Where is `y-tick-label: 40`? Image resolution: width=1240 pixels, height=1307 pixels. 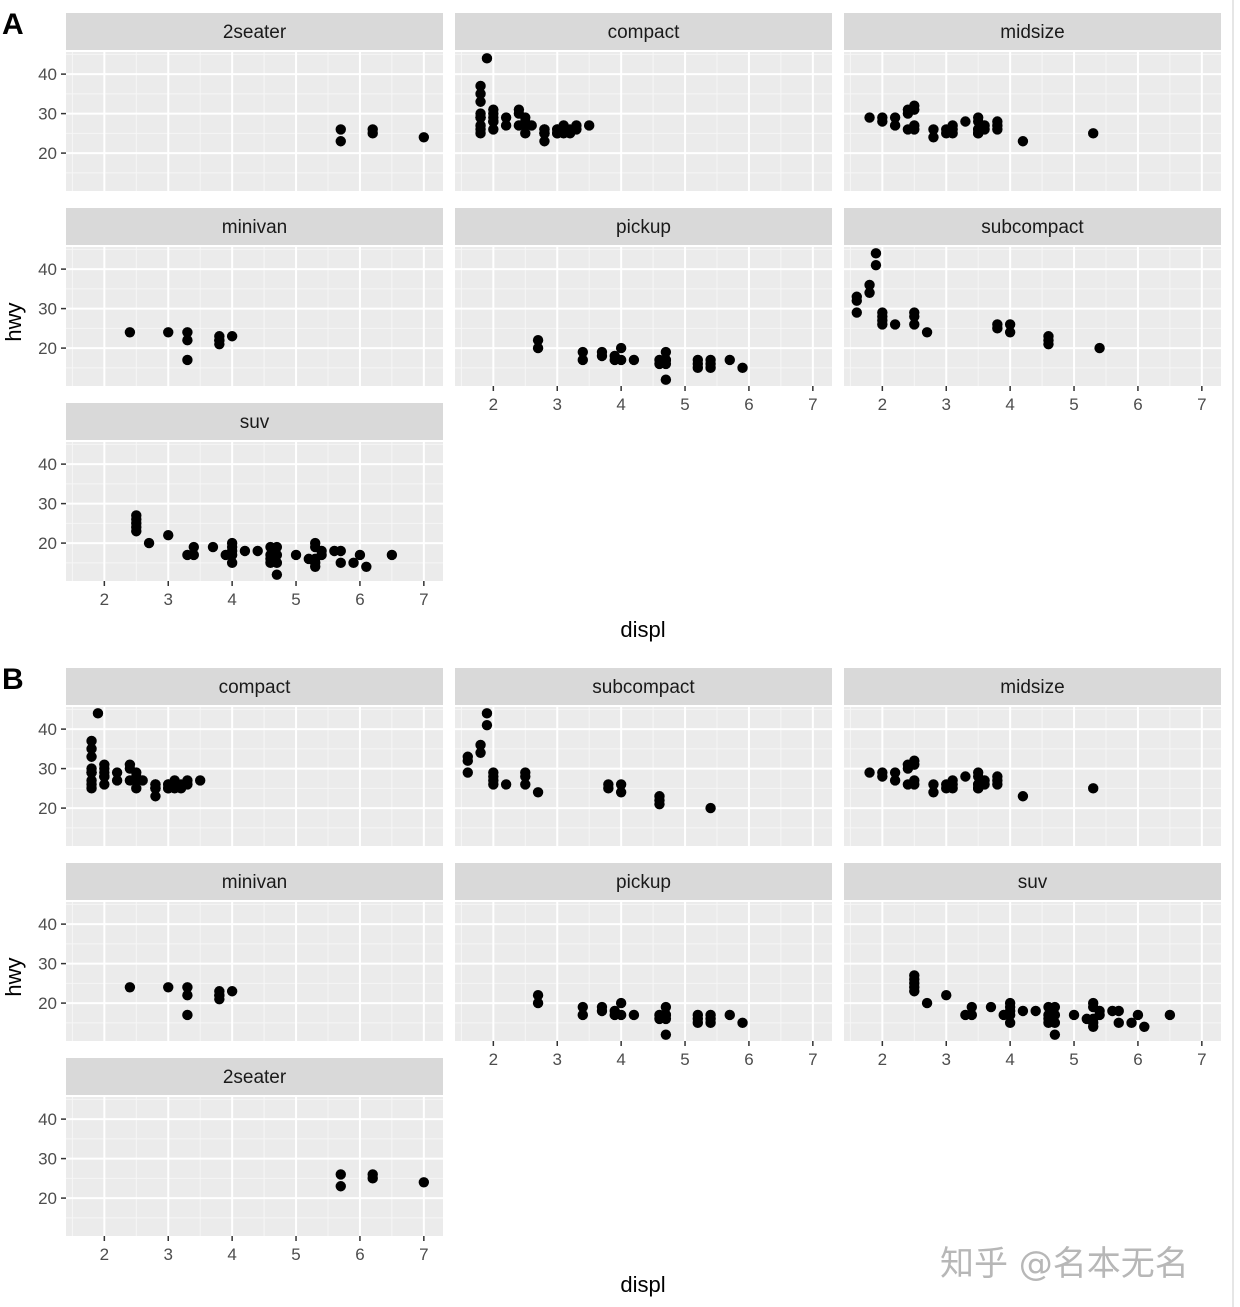 y-tick-label: 40 is located at coordinates (47, 269).